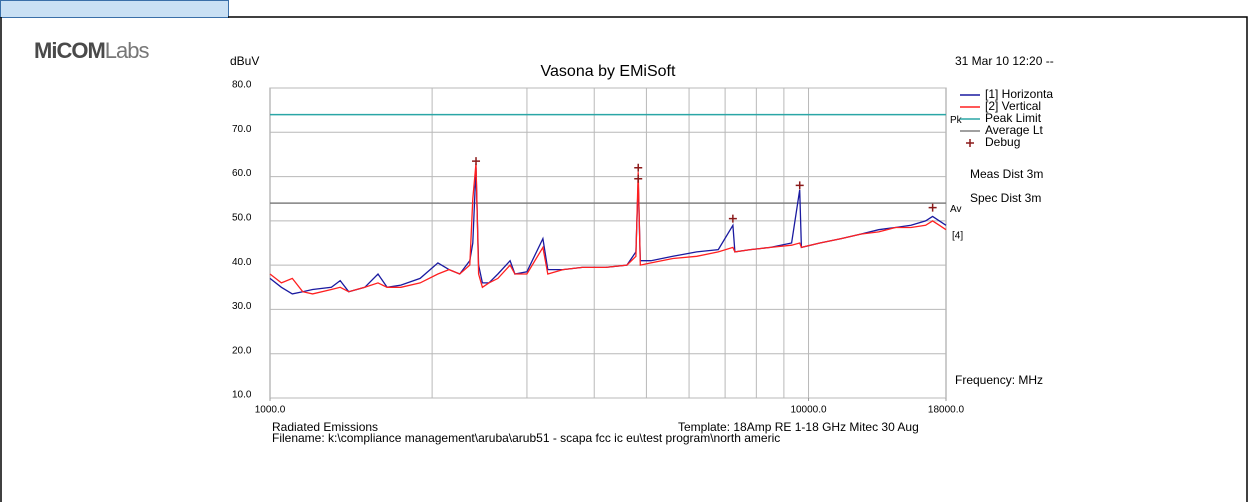 The height and width of the screenshot is (502, 1249). I want to click on y-tick-label: 20.0, so click(242, 350).